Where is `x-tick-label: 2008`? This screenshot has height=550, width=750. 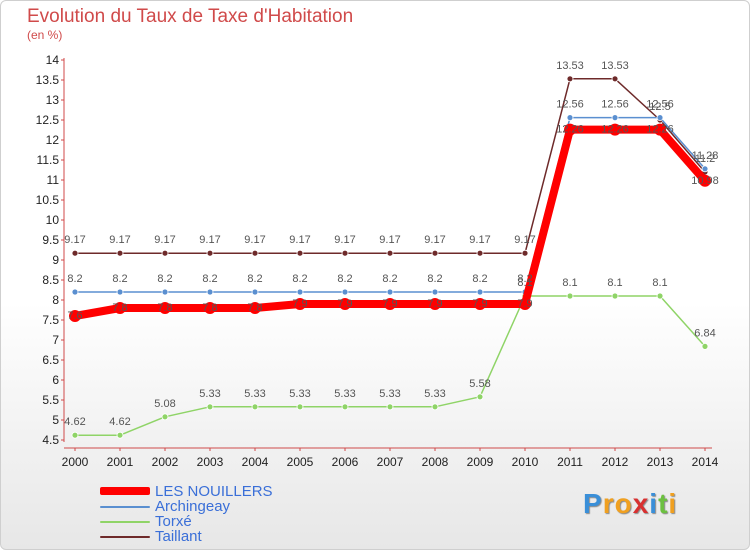 x-tick-label: 2008 is located at coordinates (435, 462).